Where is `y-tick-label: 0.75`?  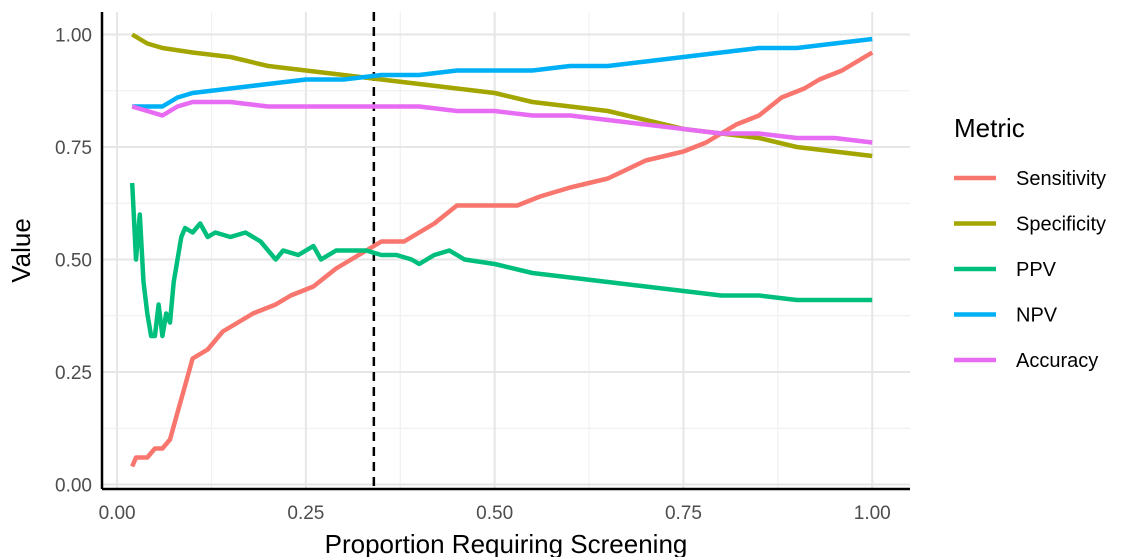
y-tick-label: 0.75 is located at coordinates (73, 148).